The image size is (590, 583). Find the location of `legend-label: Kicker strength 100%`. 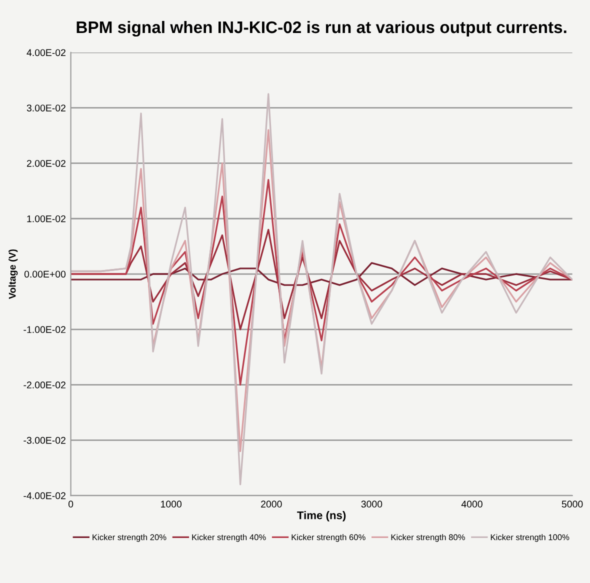

legend-label: Kicker strength 100% is located at coordinates (530, 538).